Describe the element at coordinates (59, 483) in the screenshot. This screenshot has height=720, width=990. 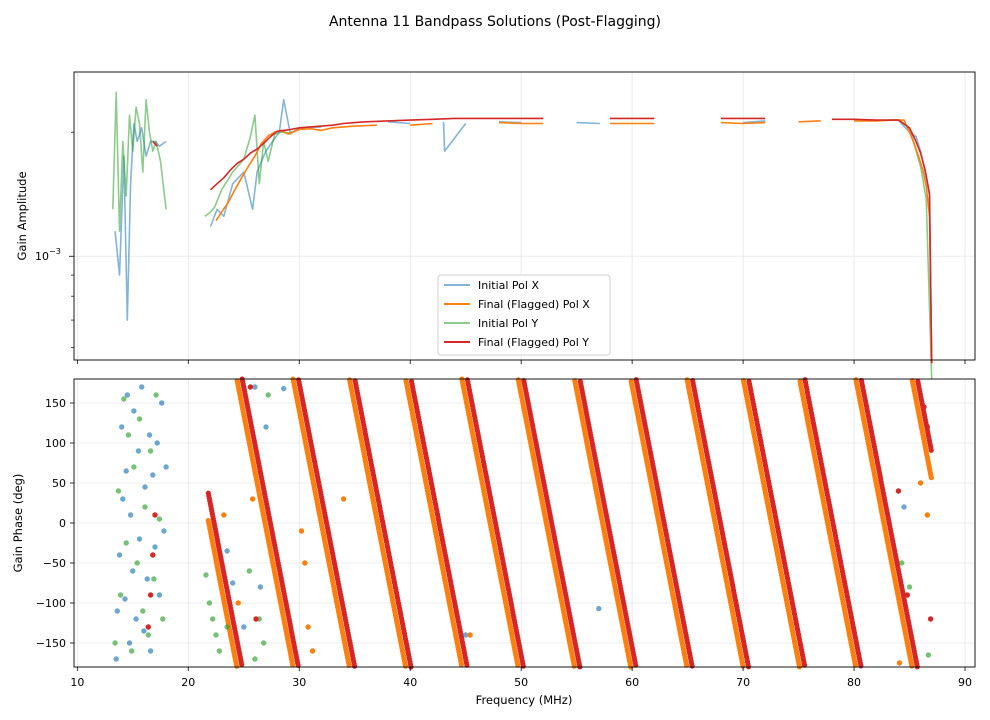
I see `phase-y-tick-label: 50` at that location.